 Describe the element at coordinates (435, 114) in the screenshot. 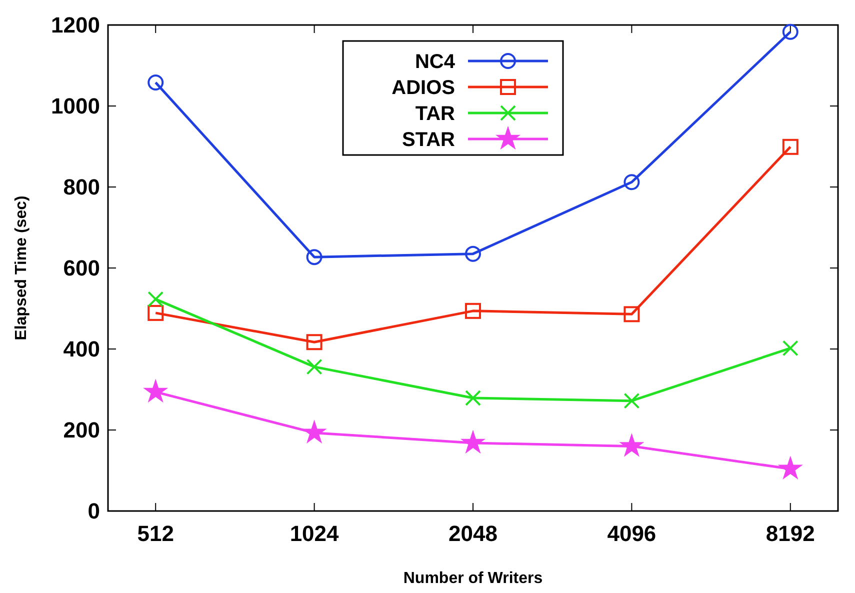

I see `legend-label: TAR` at that location.